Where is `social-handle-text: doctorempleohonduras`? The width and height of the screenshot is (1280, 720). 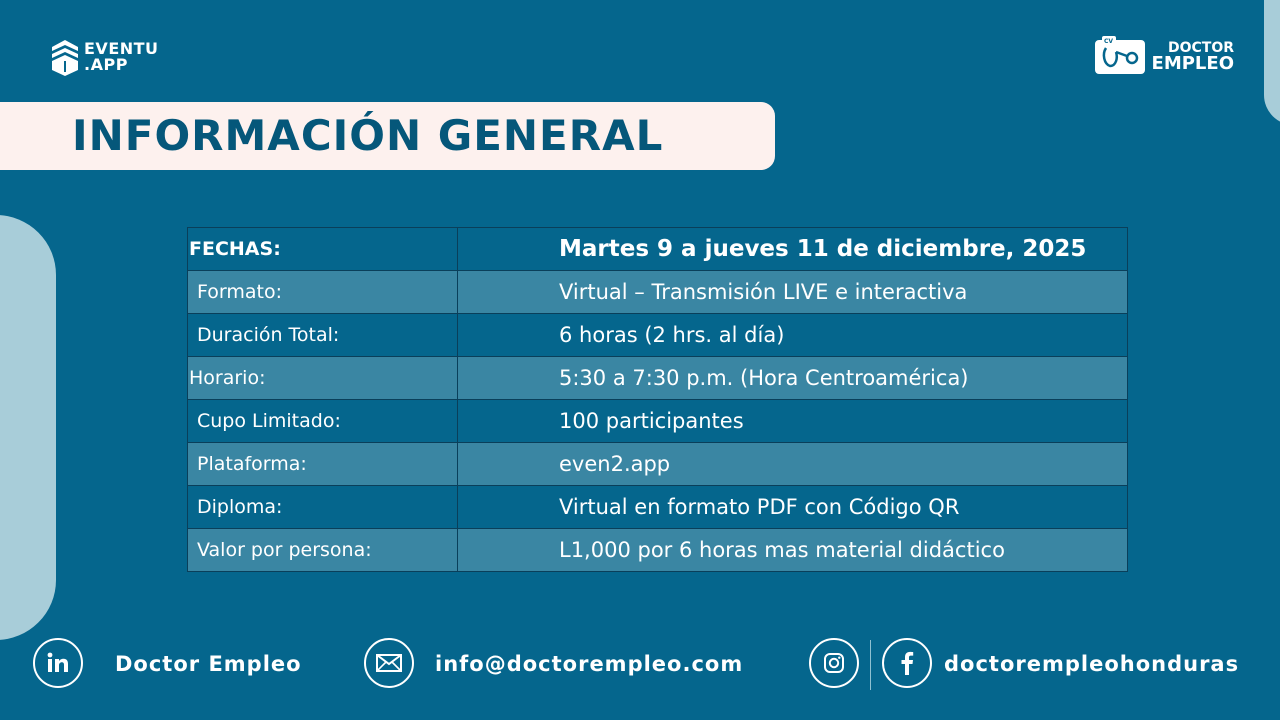 social-handle-text: doctorempleohonduras is located at coordinates (1092, 664).